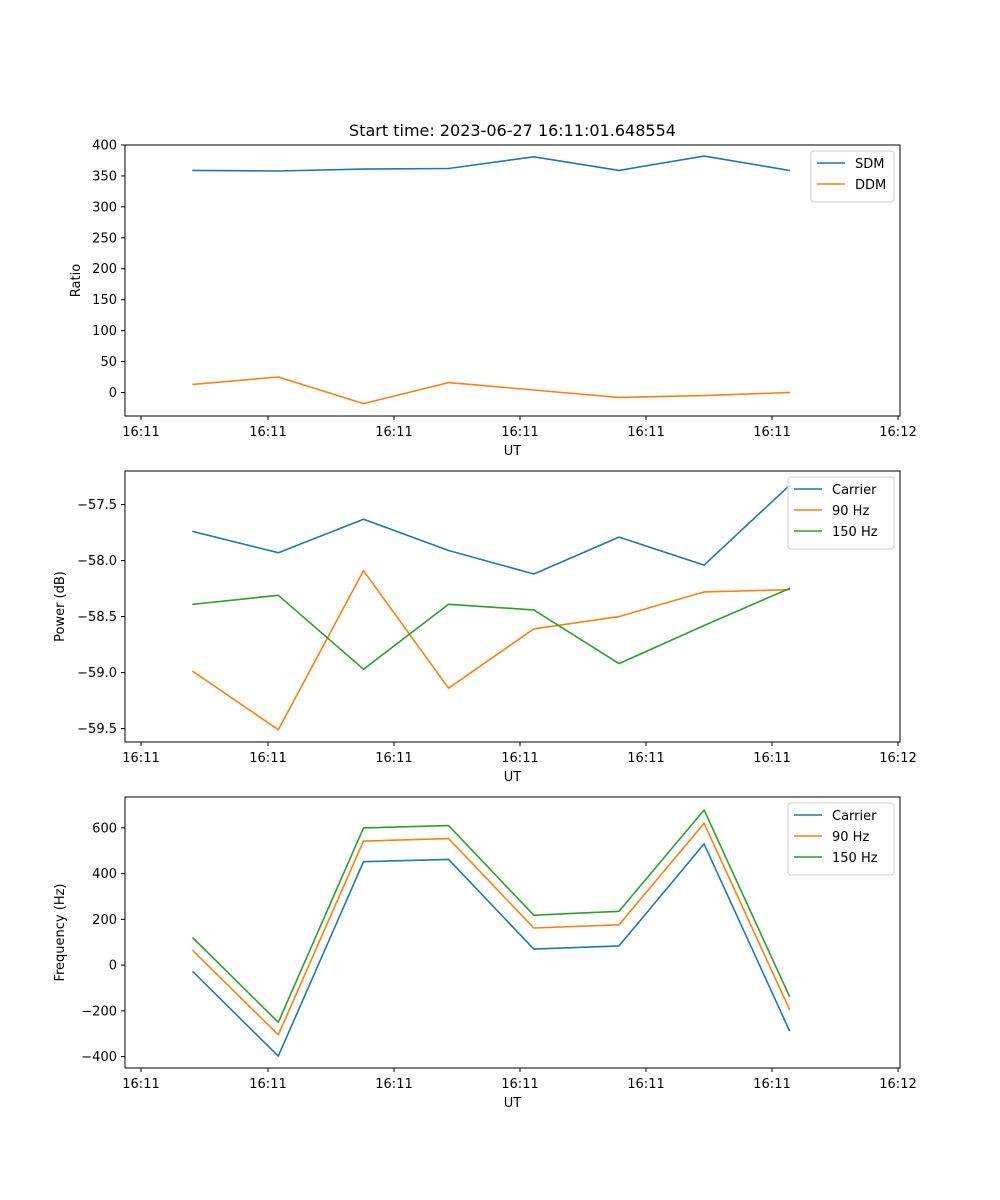 The width and height of the screenshot is (1000, 1200). Describe the element at coordinates (104, 300) in the screenshot. I see `y-tick-label: 150` at that location.